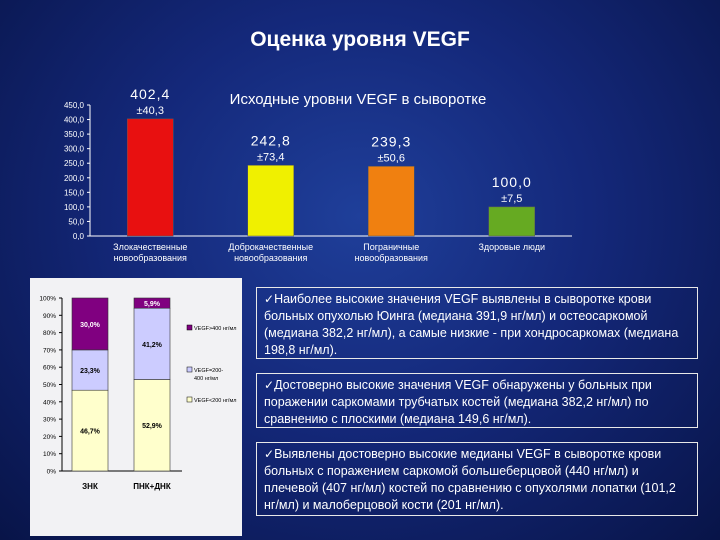 The height and width of the screenshot is (540, 720). I want to click on bar-error-label: ±7,5, so click(511, 199).